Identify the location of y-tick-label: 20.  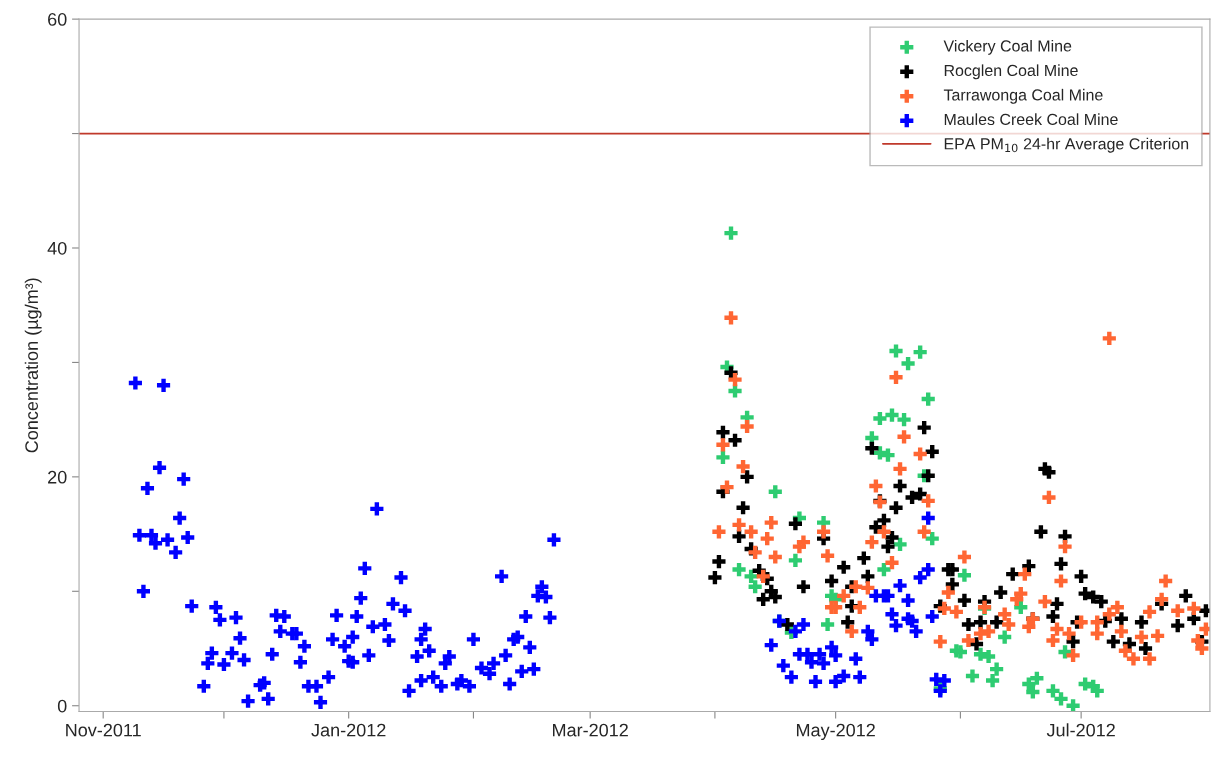
(57, 477).